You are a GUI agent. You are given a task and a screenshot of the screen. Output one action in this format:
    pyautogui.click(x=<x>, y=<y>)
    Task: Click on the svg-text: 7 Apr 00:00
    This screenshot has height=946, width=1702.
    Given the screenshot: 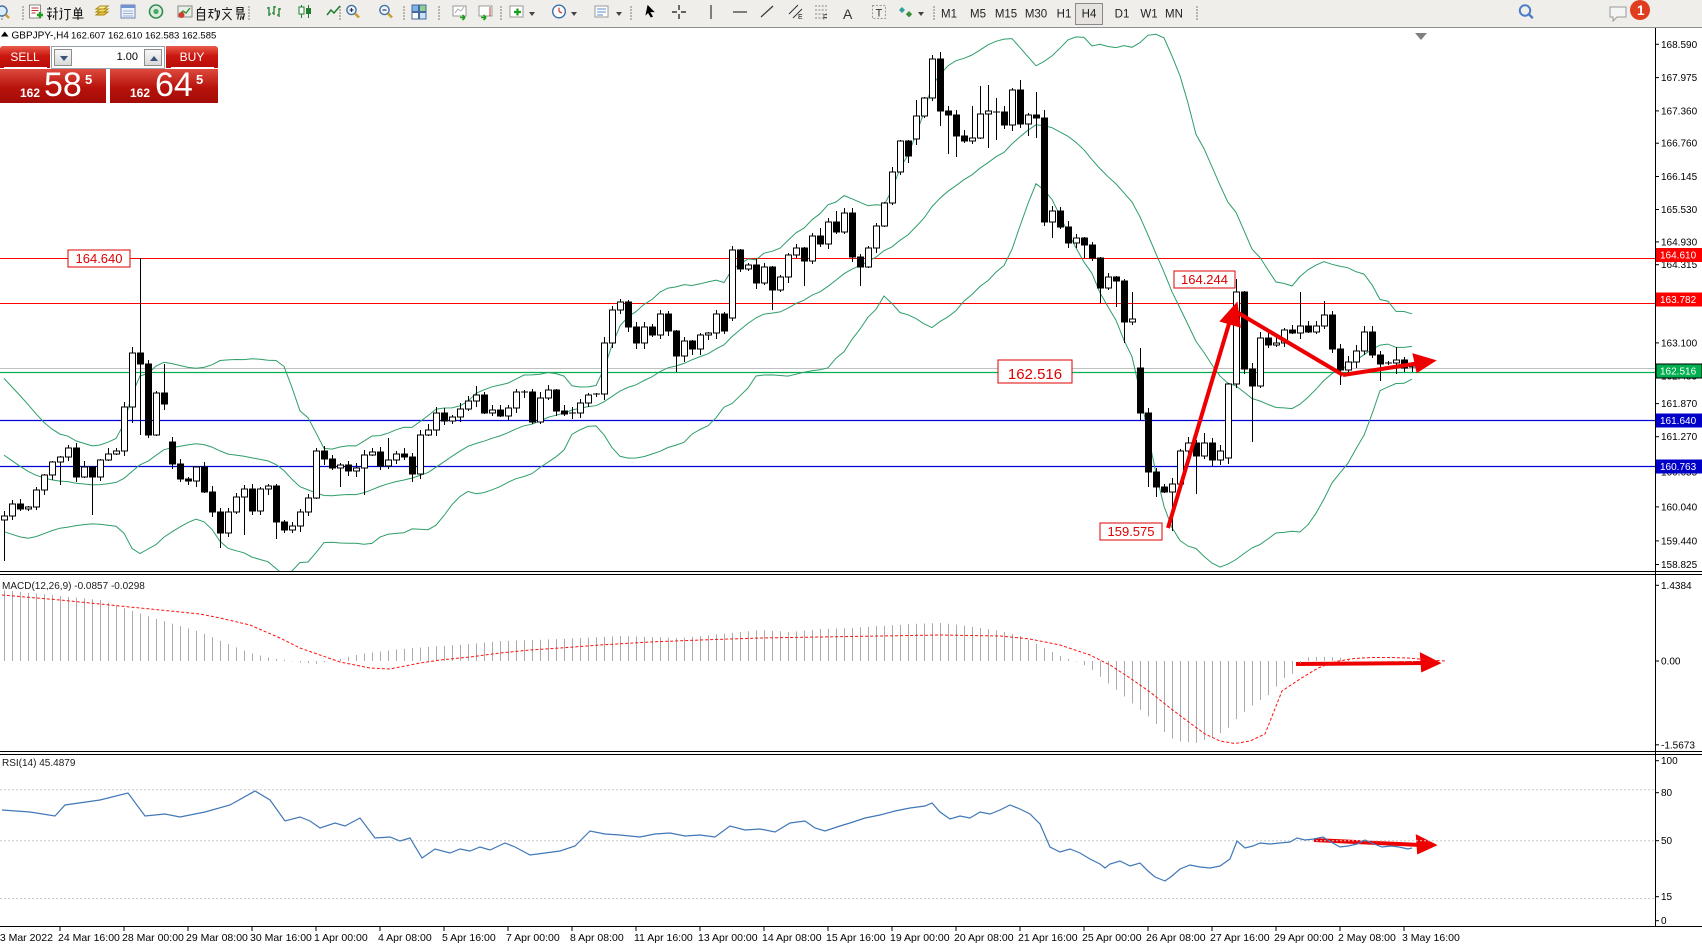 What is the action you would take?
    pyautogui.click(x=533, y=938)
    